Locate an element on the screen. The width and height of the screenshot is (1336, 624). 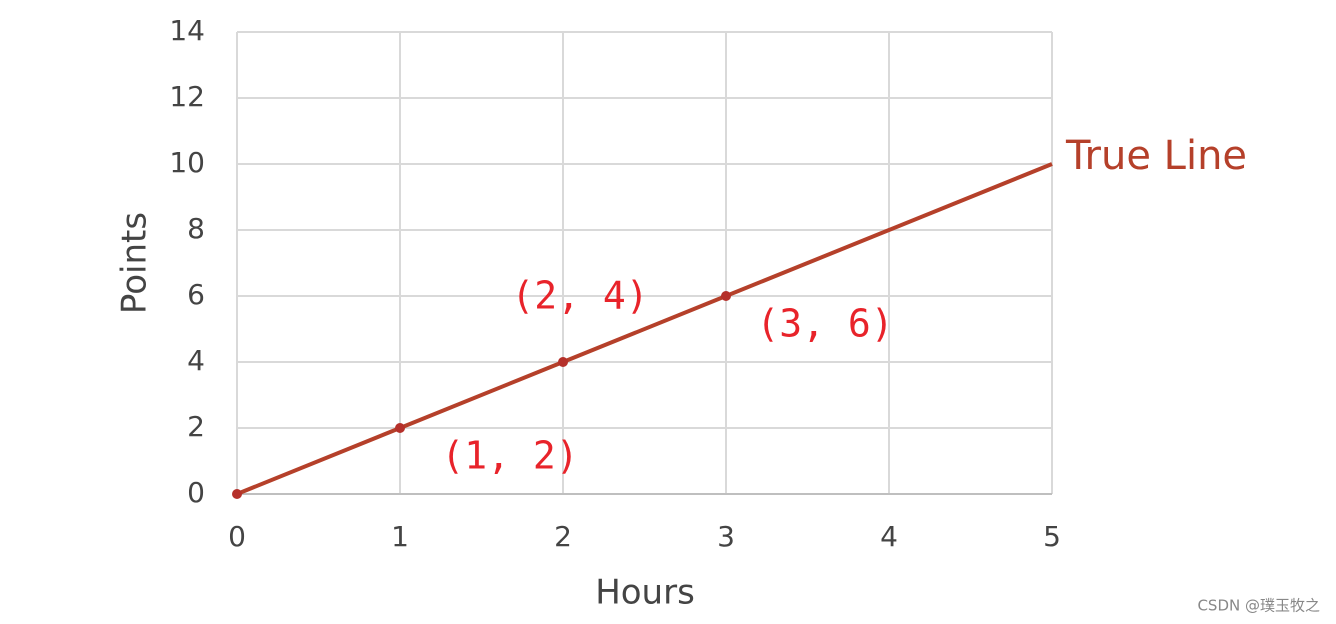
x-tick-label: 0 is located at coordinates (237, 536).